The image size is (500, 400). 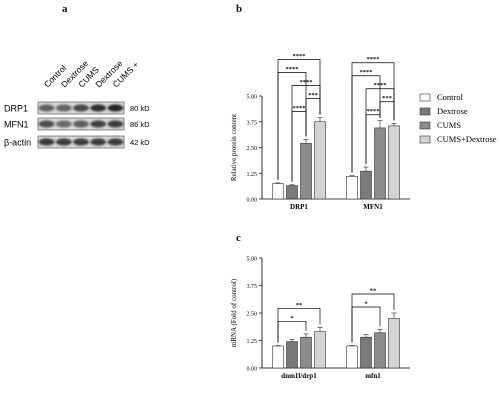 What do you see at coordinates (373, 111) in the screenshot?
I see `significance-label-mfn1-3: ****` at bounding box center [373, 111].